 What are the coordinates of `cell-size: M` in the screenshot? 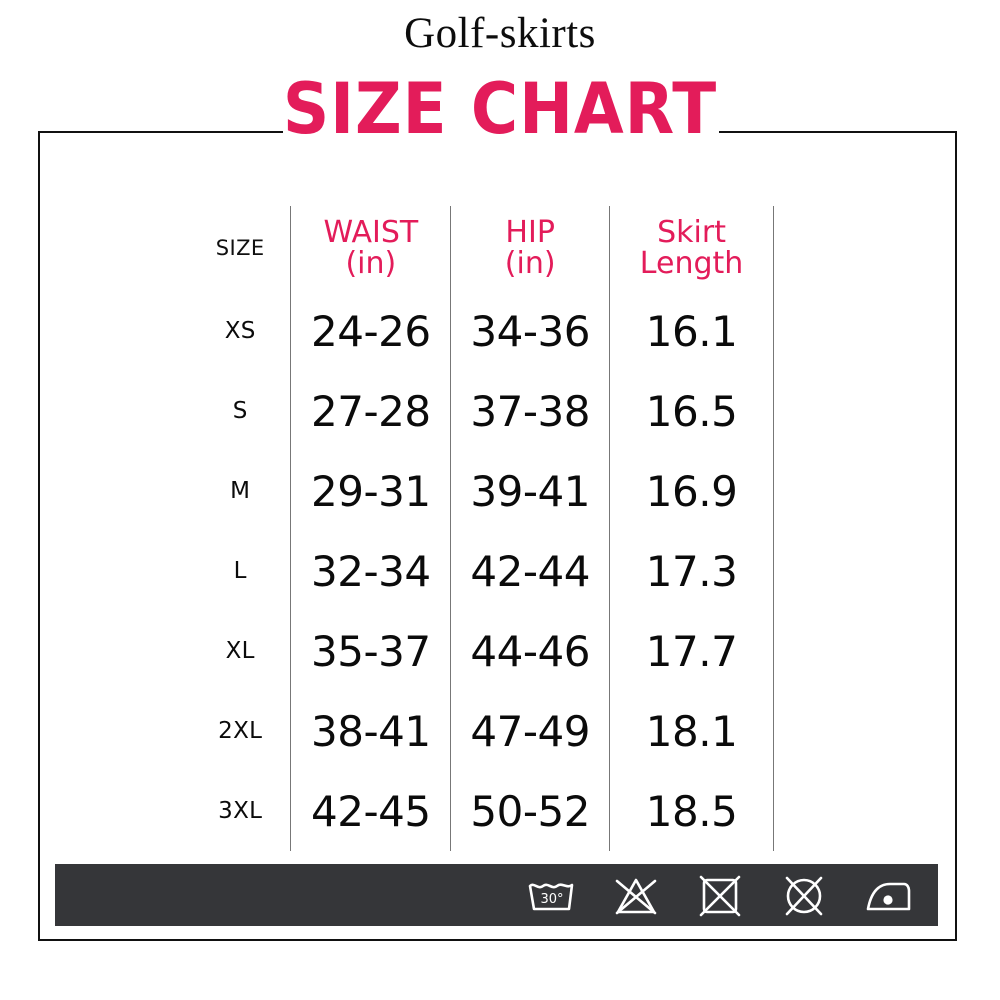 It's located at (240, 491).